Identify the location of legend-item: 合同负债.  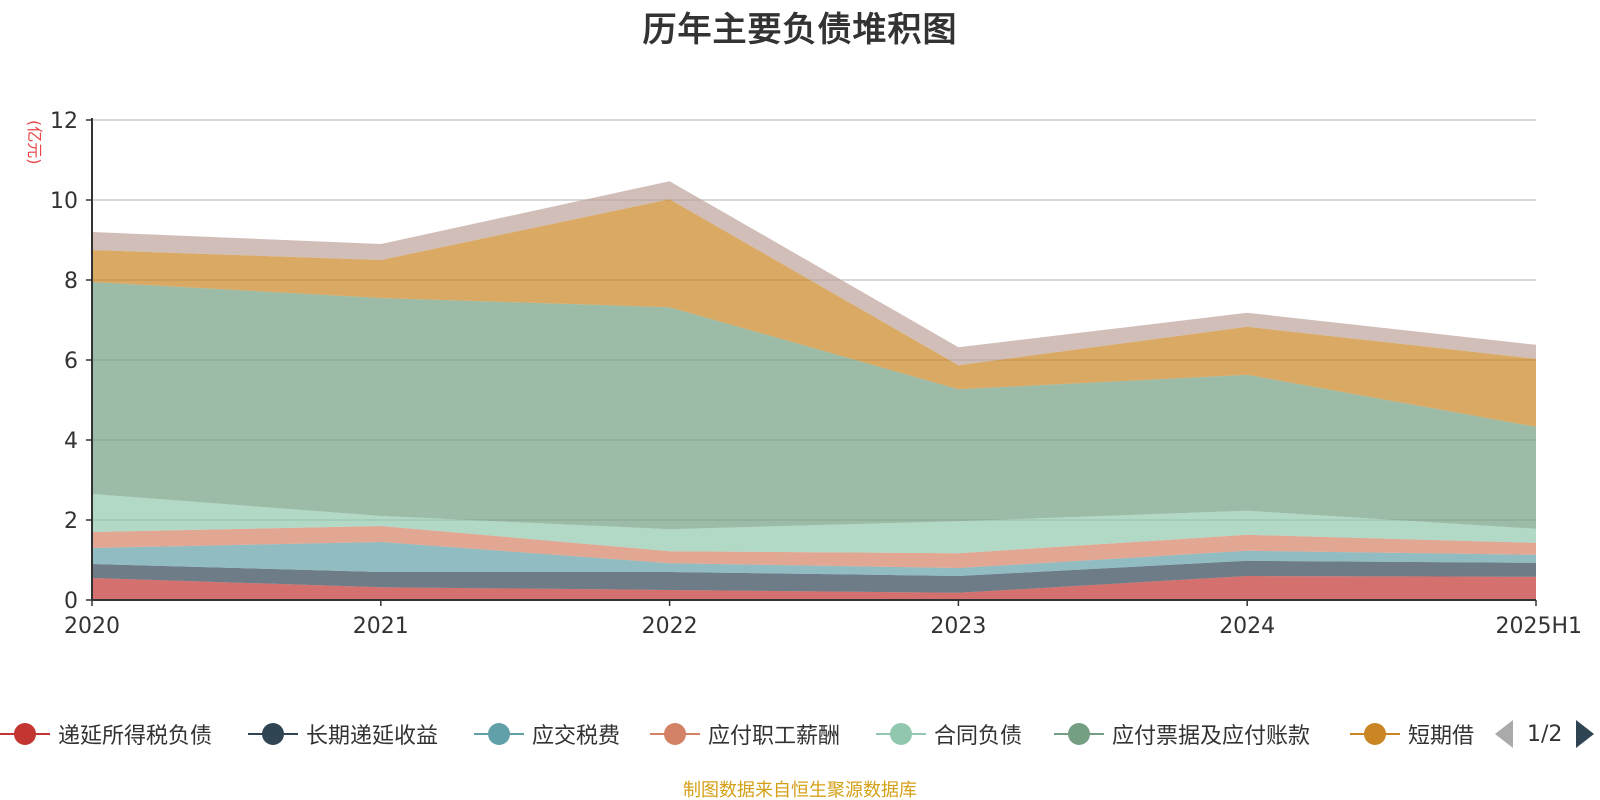
(949, 734).